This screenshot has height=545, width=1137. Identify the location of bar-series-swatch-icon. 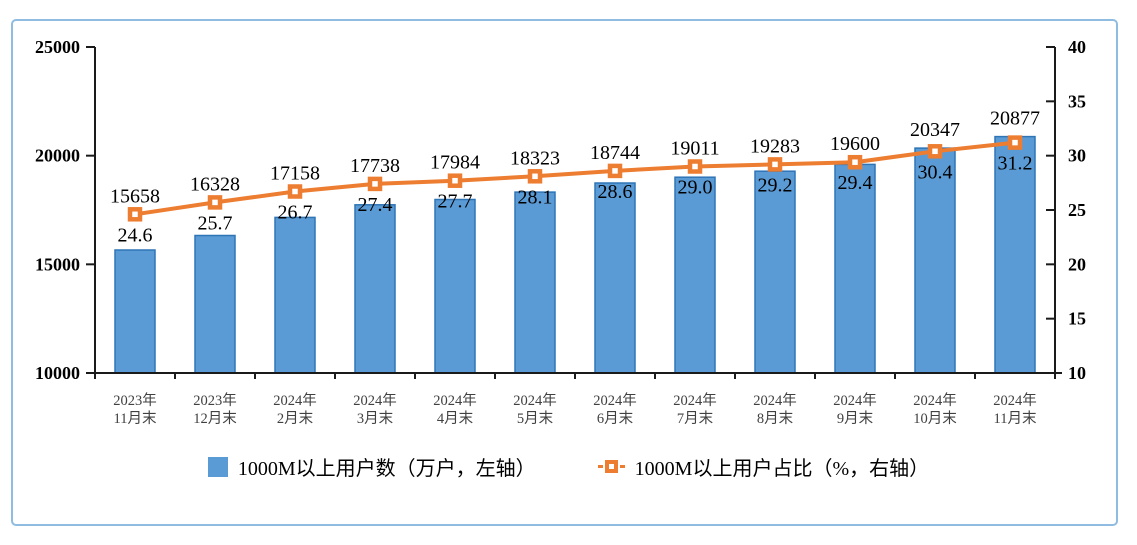
(217, 466).